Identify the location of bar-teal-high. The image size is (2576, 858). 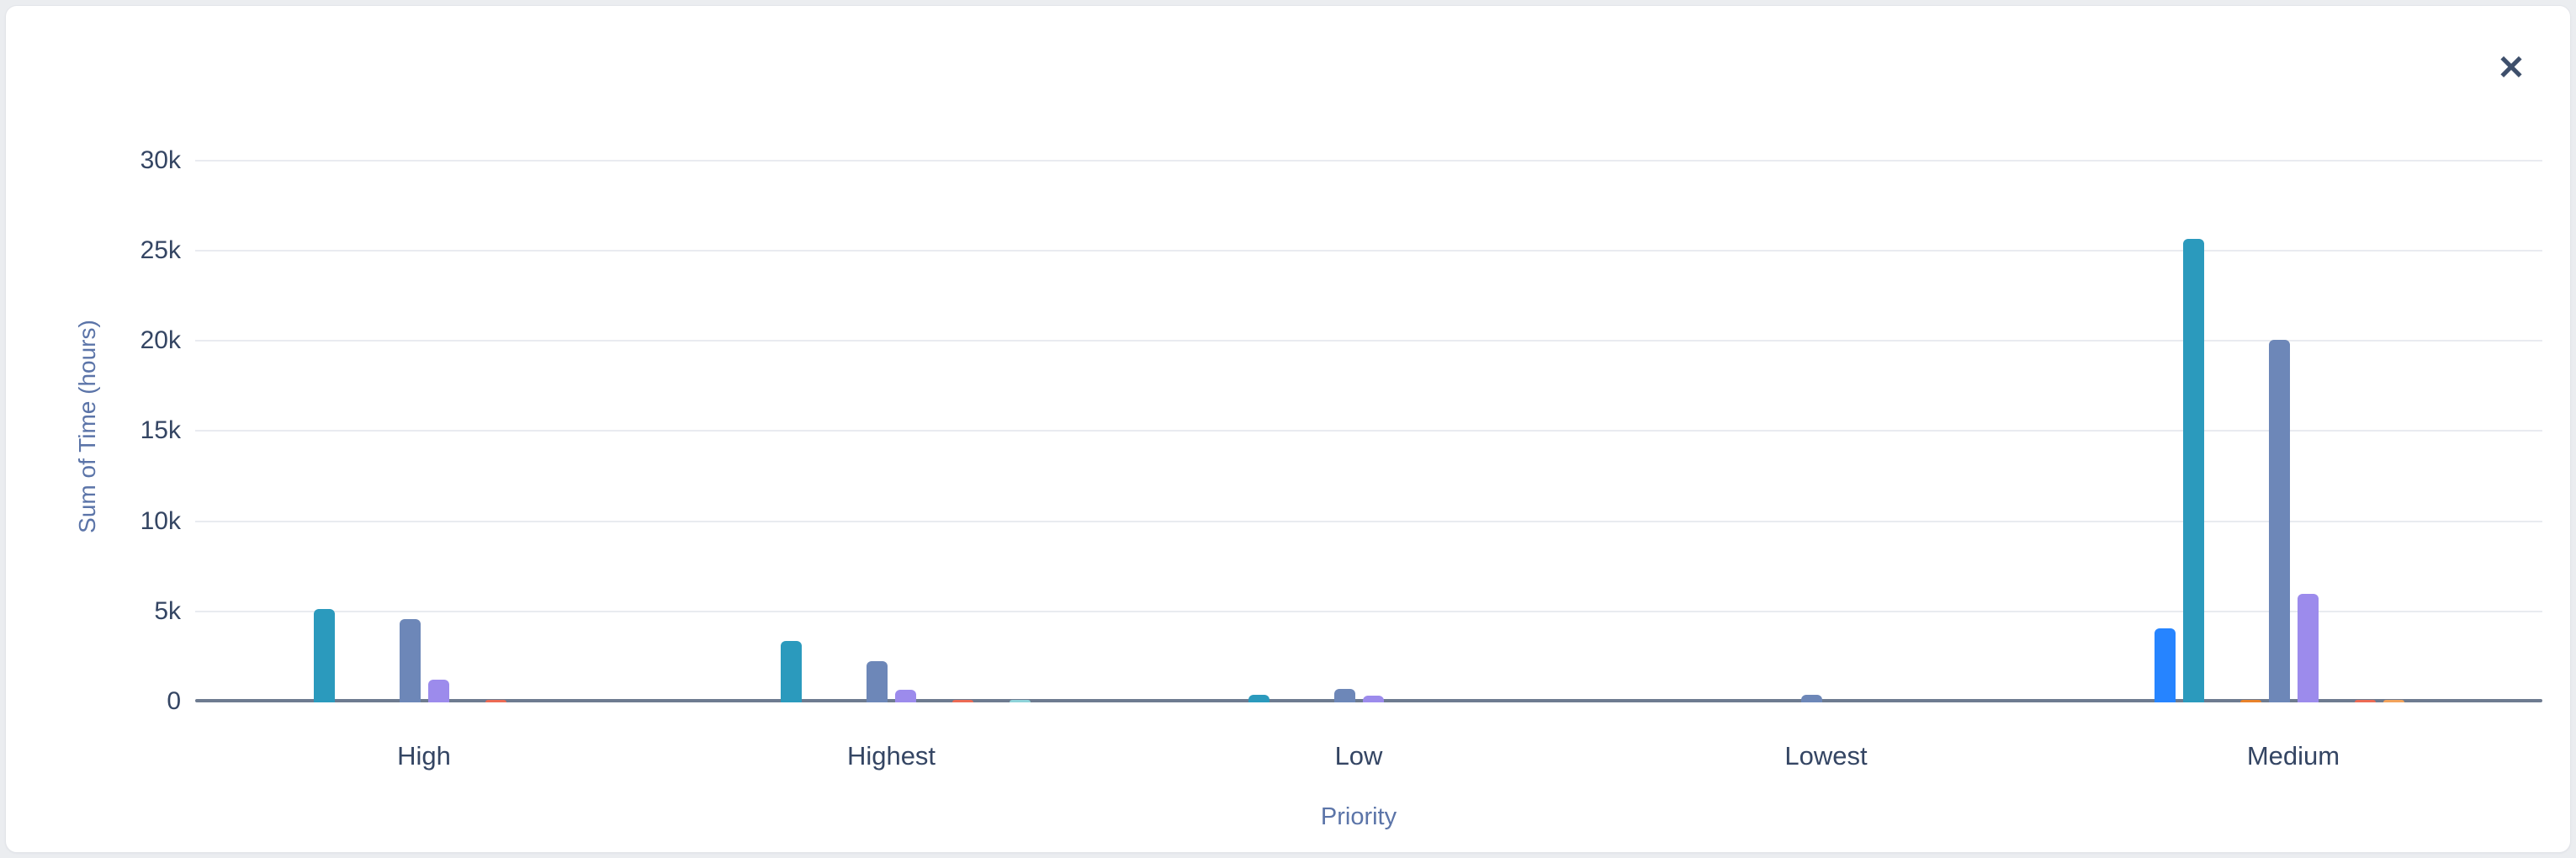
(324, 655).